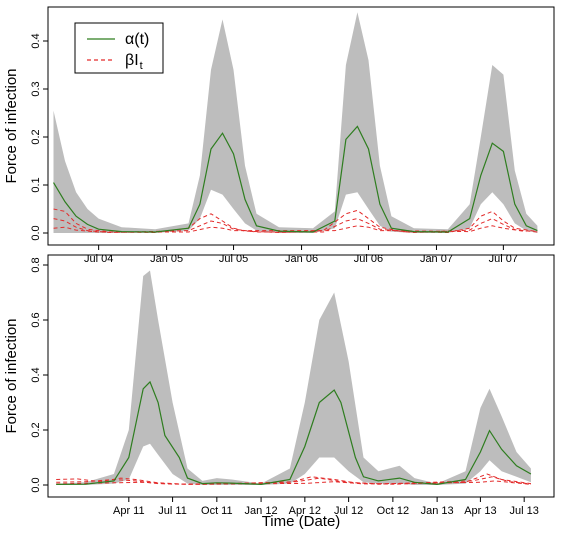 The width and height of the screenshot is (581, 542). I want to click on legend-label-1: α(t), so click(137, 39).